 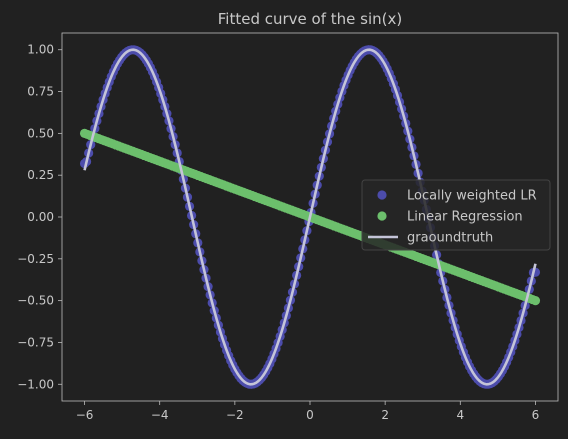 I want to click on y-tick-label: −0.50, so click(x=35, y=301).